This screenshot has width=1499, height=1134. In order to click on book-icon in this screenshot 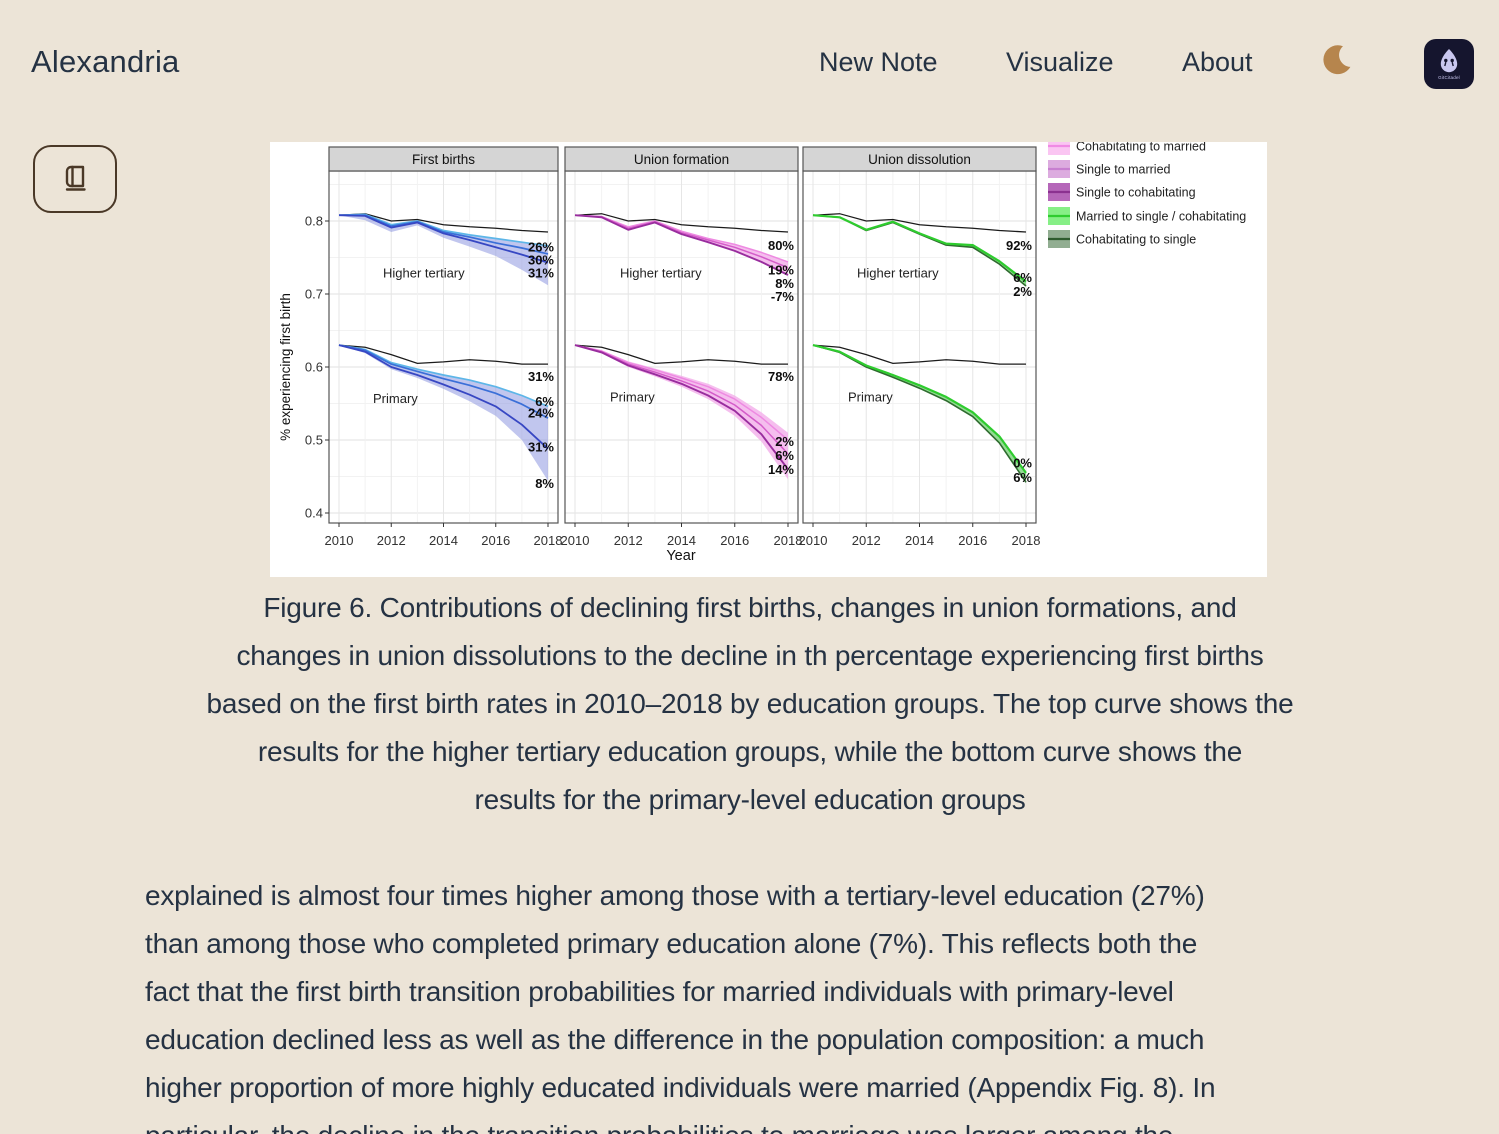, I will do `click(75, 178)`.